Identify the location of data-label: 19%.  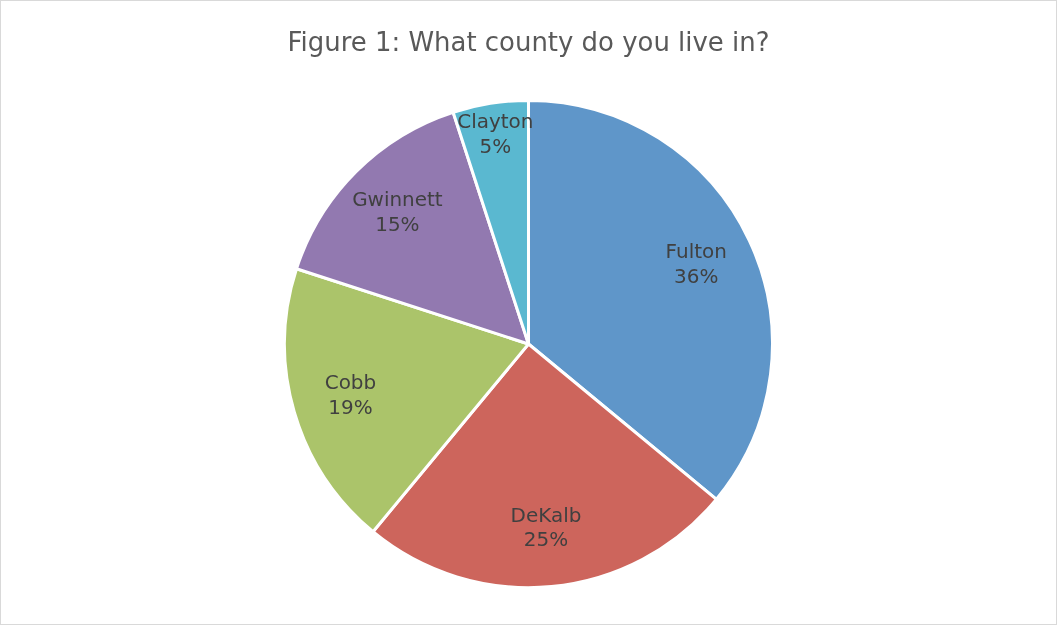
(350, 406).